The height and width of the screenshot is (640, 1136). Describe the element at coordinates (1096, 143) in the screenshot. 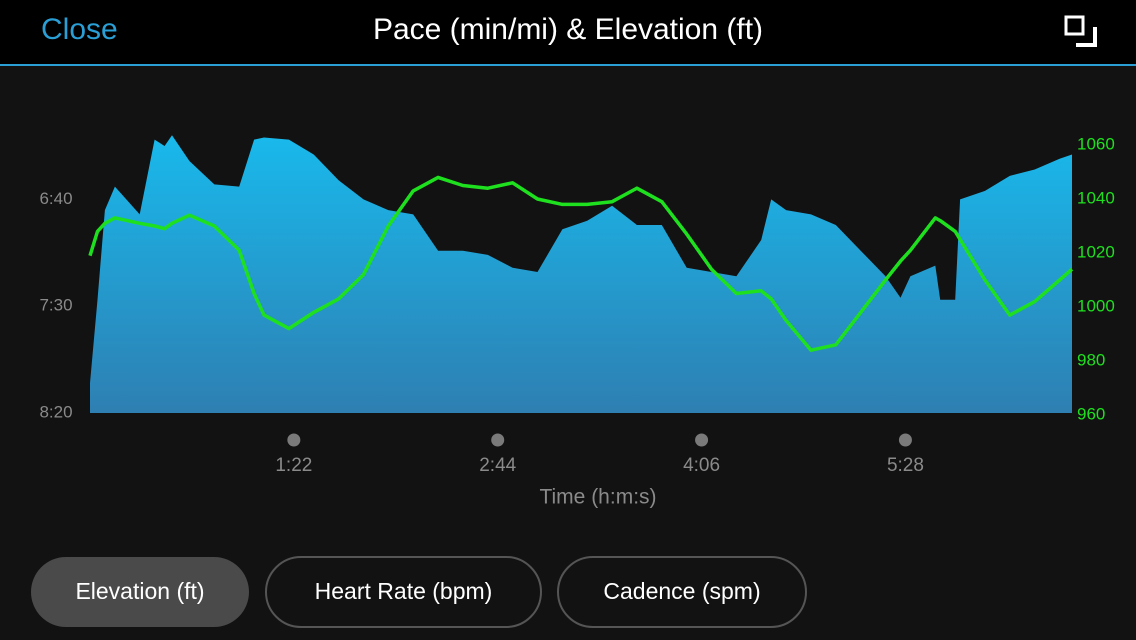

I see `y2-tick-label: 1060` at that location.